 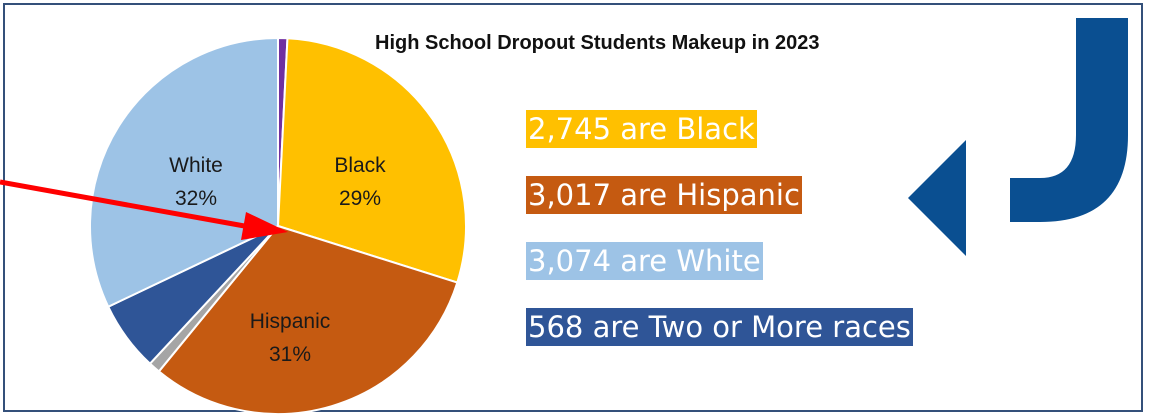 What do you see at coordinates (644, 261) in the screenshot?
I see `stat-white: 3,074 are White` at bounding box center [644, 261].